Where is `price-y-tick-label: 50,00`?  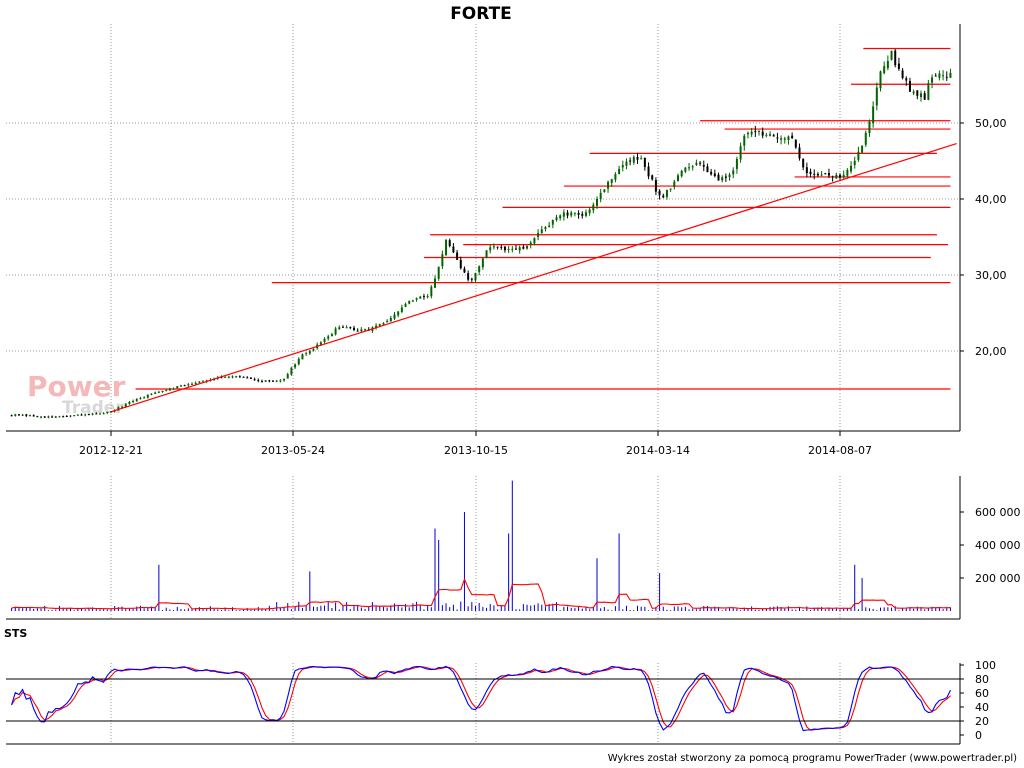
price-y-tick-label: 50,00 is located at coordinates (991, 123).